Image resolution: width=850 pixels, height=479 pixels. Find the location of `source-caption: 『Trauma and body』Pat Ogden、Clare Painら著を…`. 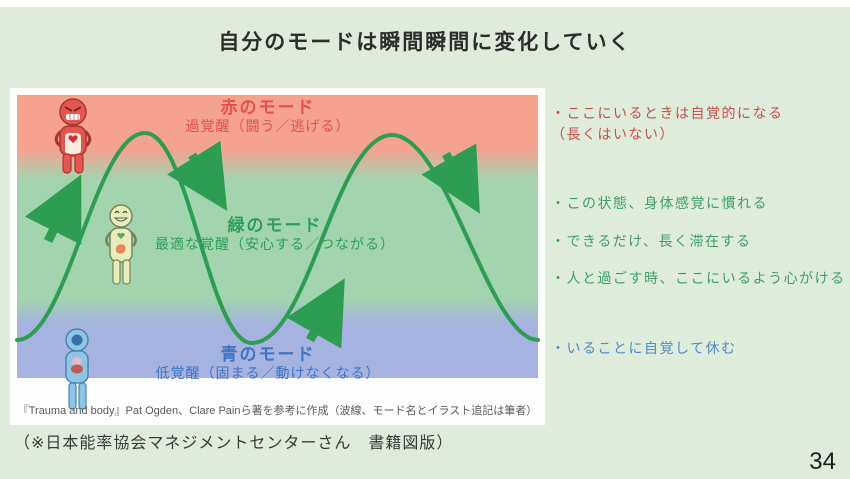

source-caption: 『Trauma and body』Pat Ogden、Clare Painら著を… is located at coordinates (277, 411).